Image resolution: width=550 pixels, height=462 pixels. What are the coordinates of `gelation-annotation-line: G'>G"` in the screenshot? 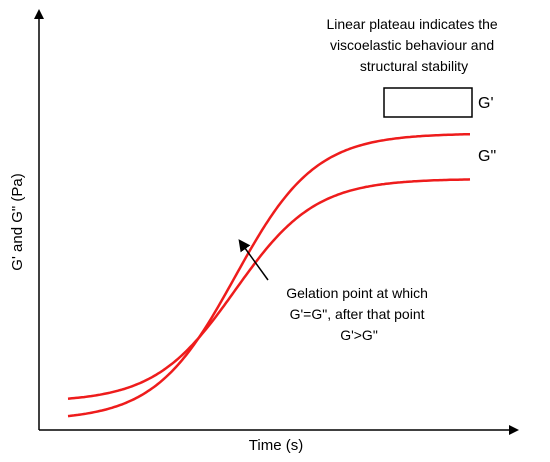 It's located at (359, 335).